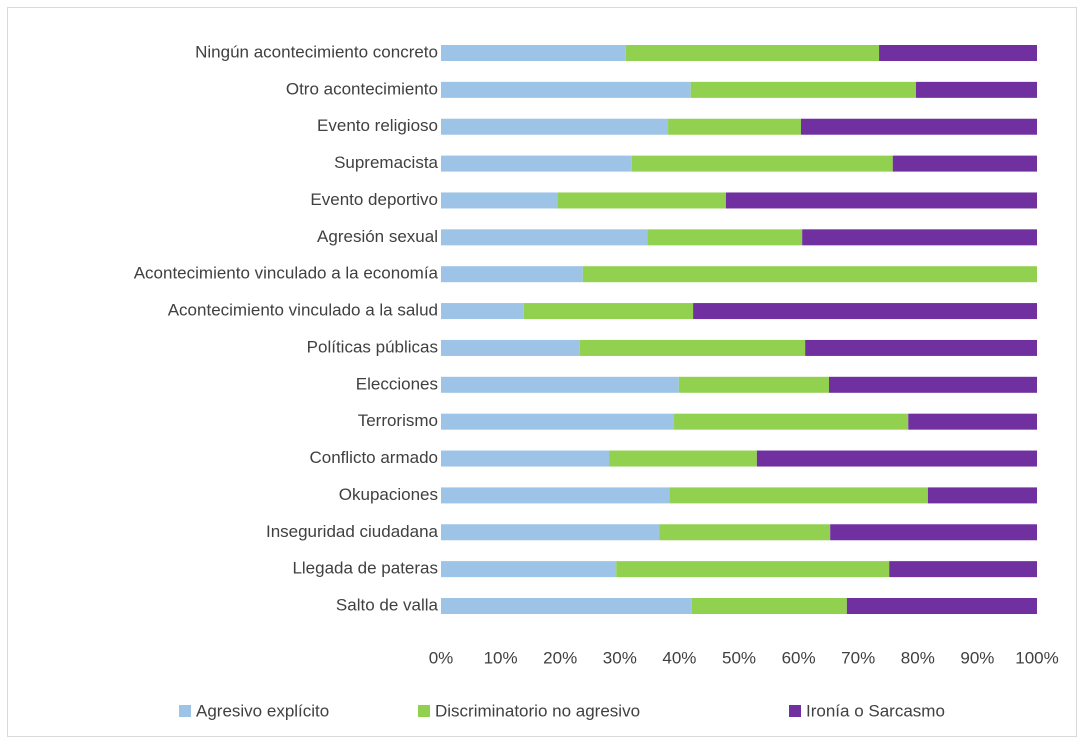 This screenshot has height=745, width=1084. What do you see at coordinates (620, 657) in the screenshot?
I see `x-tick-label: 30%` at bounding box center [620, 657].